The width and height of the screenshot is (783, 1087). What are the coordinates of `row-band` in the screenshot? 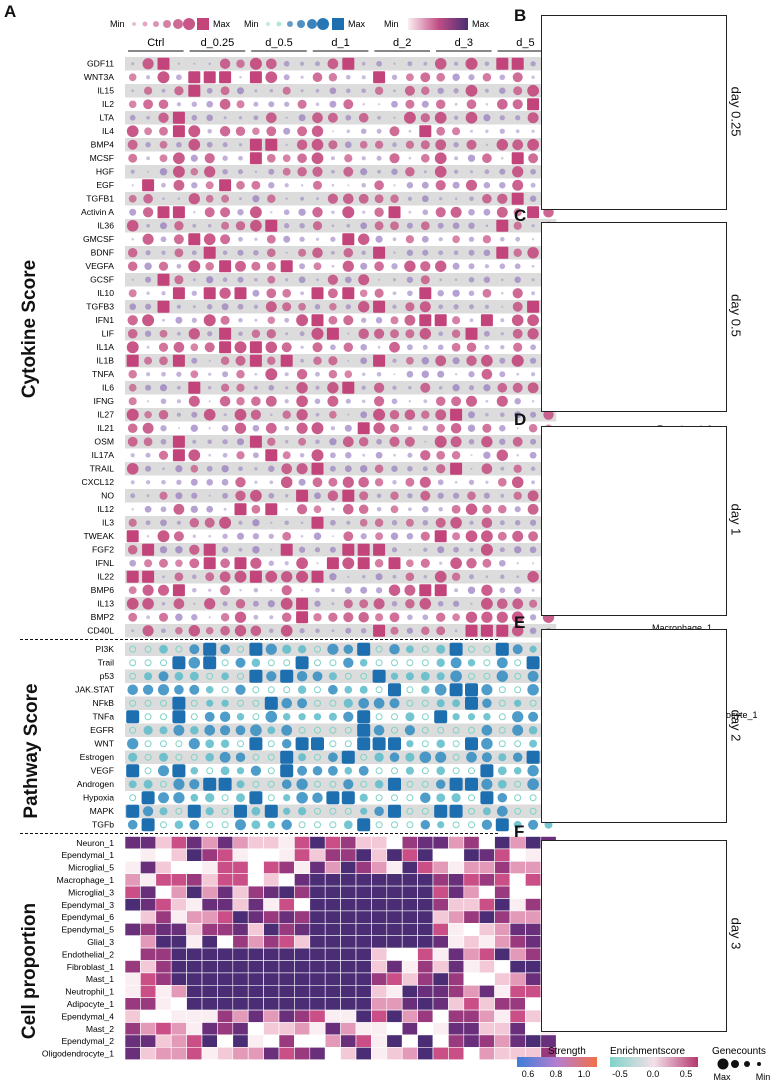 It's located at (341, 703).